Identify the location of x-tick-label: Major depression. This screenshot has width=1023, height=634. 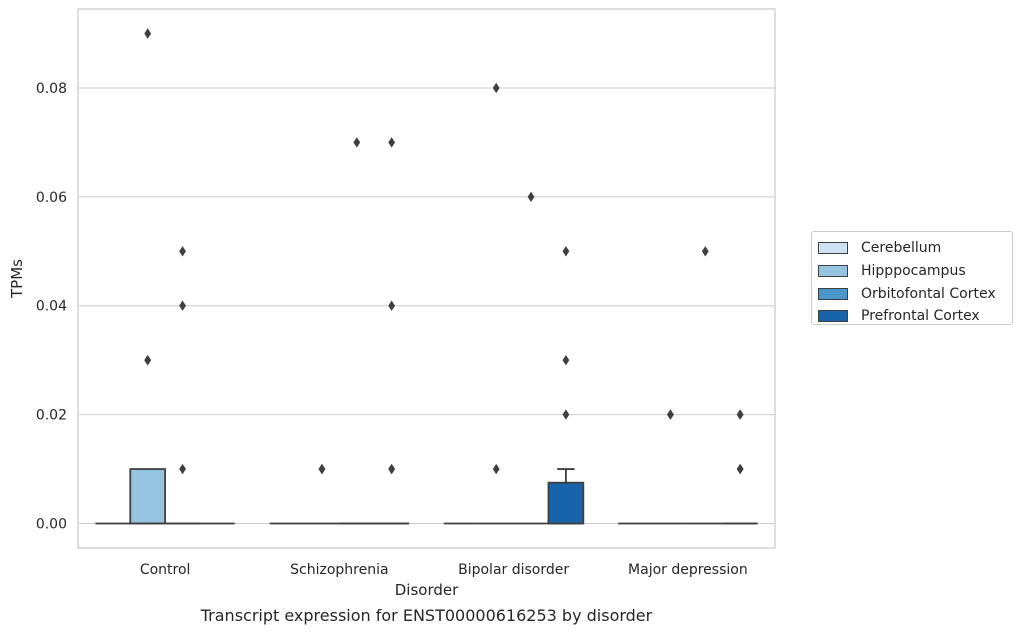
(688, 570).